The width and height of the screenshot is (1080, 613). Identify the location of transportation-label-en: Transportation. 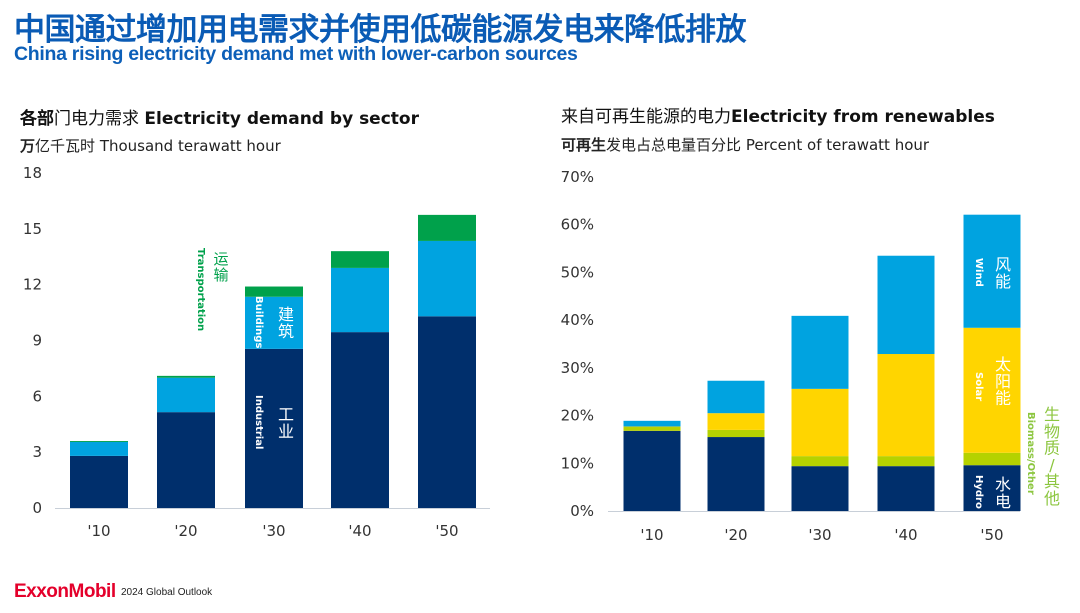
(200, 289).